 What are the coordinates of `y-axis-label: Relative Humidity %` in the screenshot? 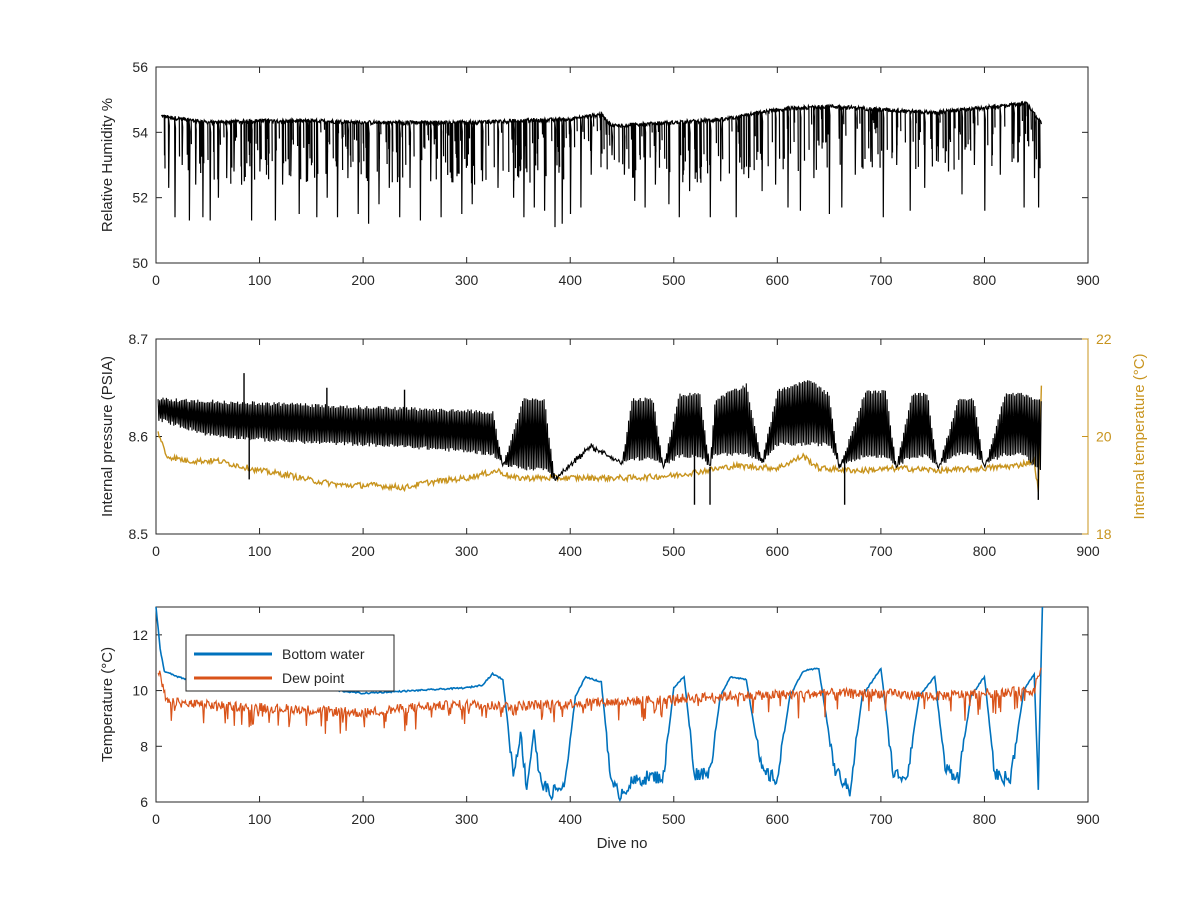 It's located at (107, 165).